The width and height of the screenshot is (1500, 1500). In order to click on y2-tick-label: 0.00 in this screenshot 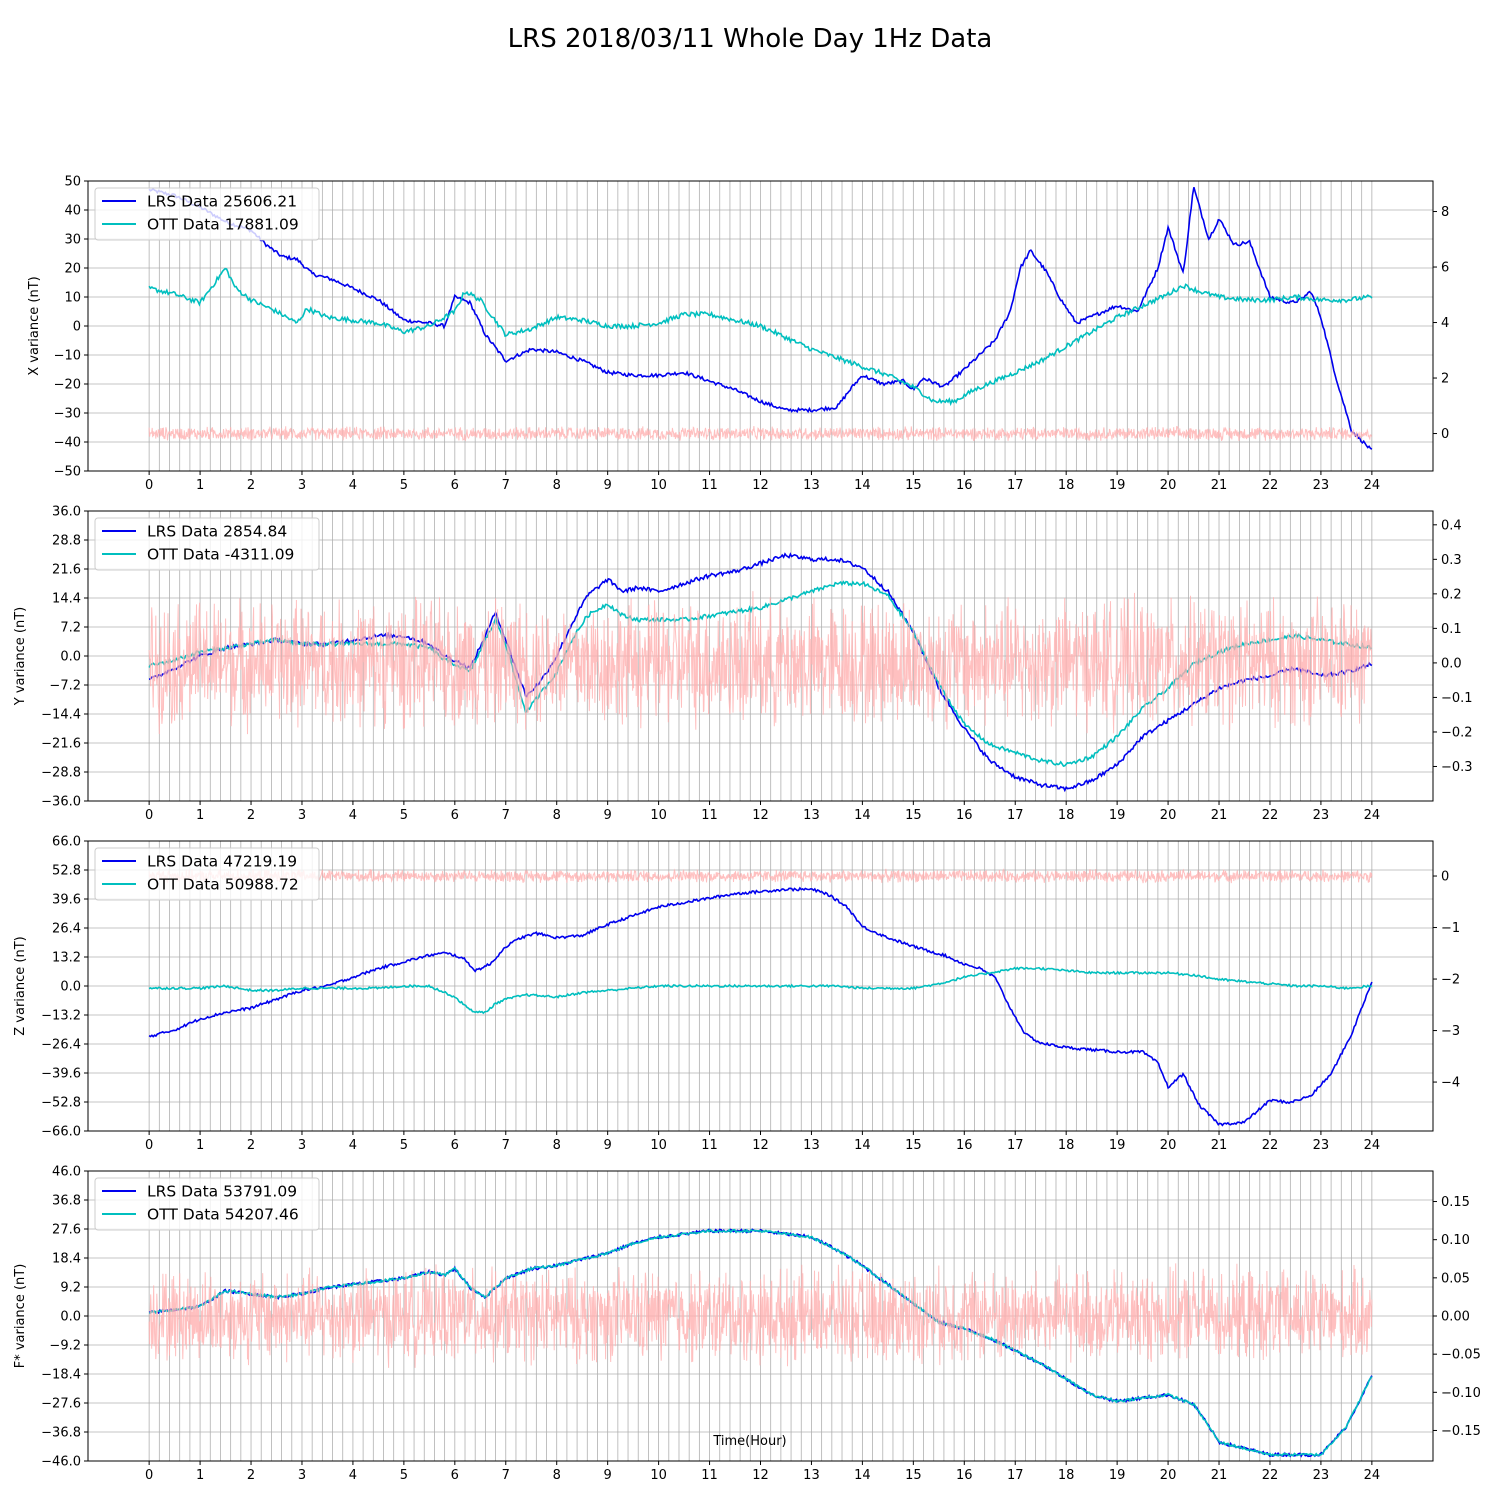, I will do `click(1455, 1317)`.